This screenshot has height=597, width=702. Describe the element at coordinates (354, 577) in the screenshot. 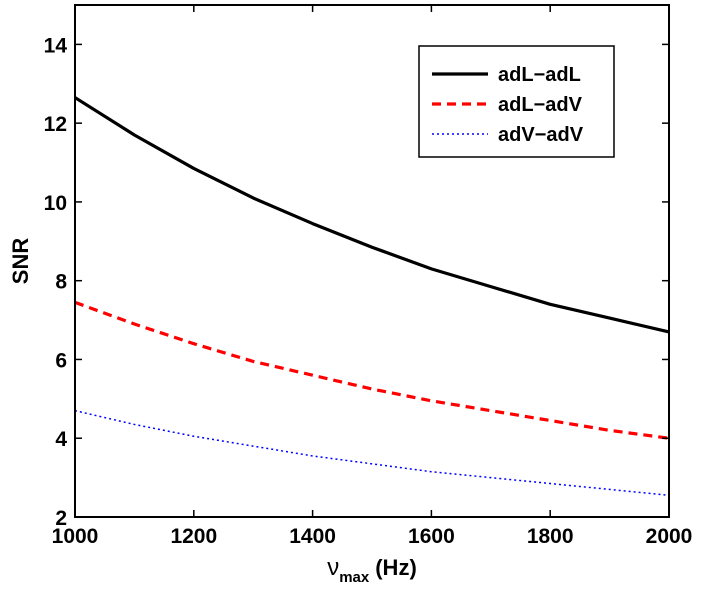

I see `x-axis-subscript: max` at that location.